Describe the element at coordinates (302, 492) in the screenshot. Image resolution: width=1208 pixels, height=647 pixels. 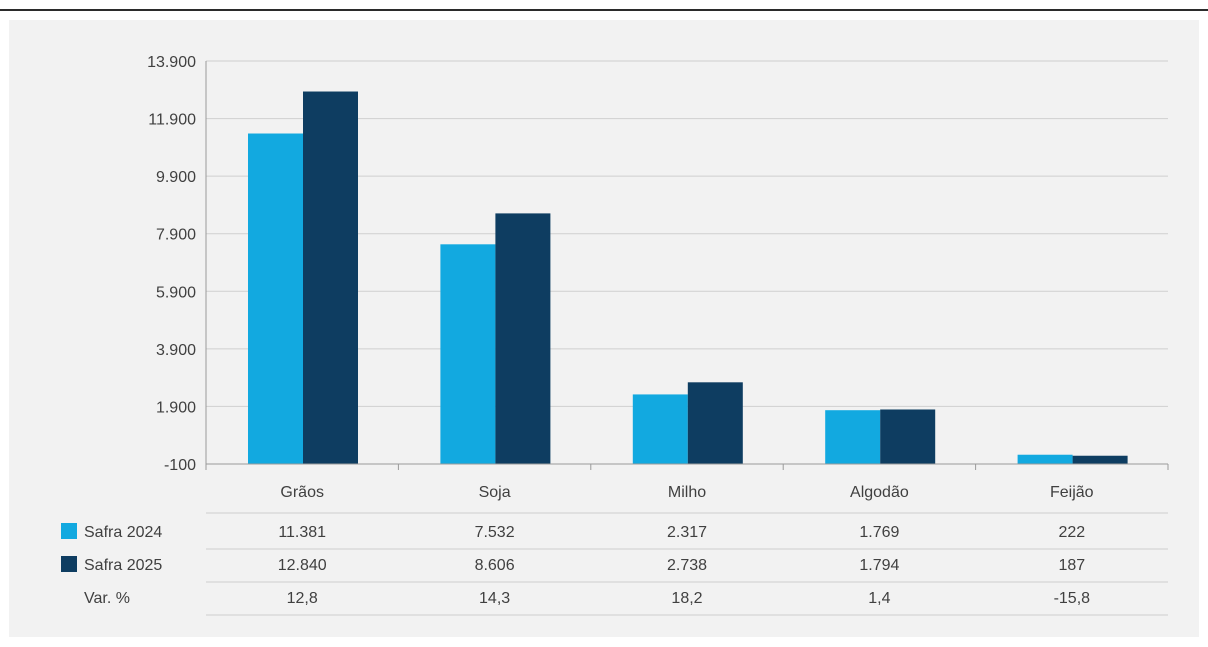
I see `category-label: Grãos` at that location.